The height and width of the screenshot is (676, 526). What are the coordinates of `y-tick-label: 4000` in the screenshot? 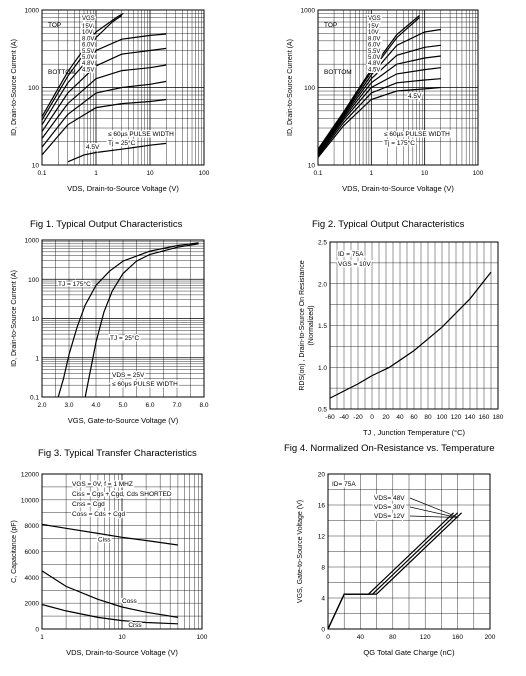 It's located at (32, 578).